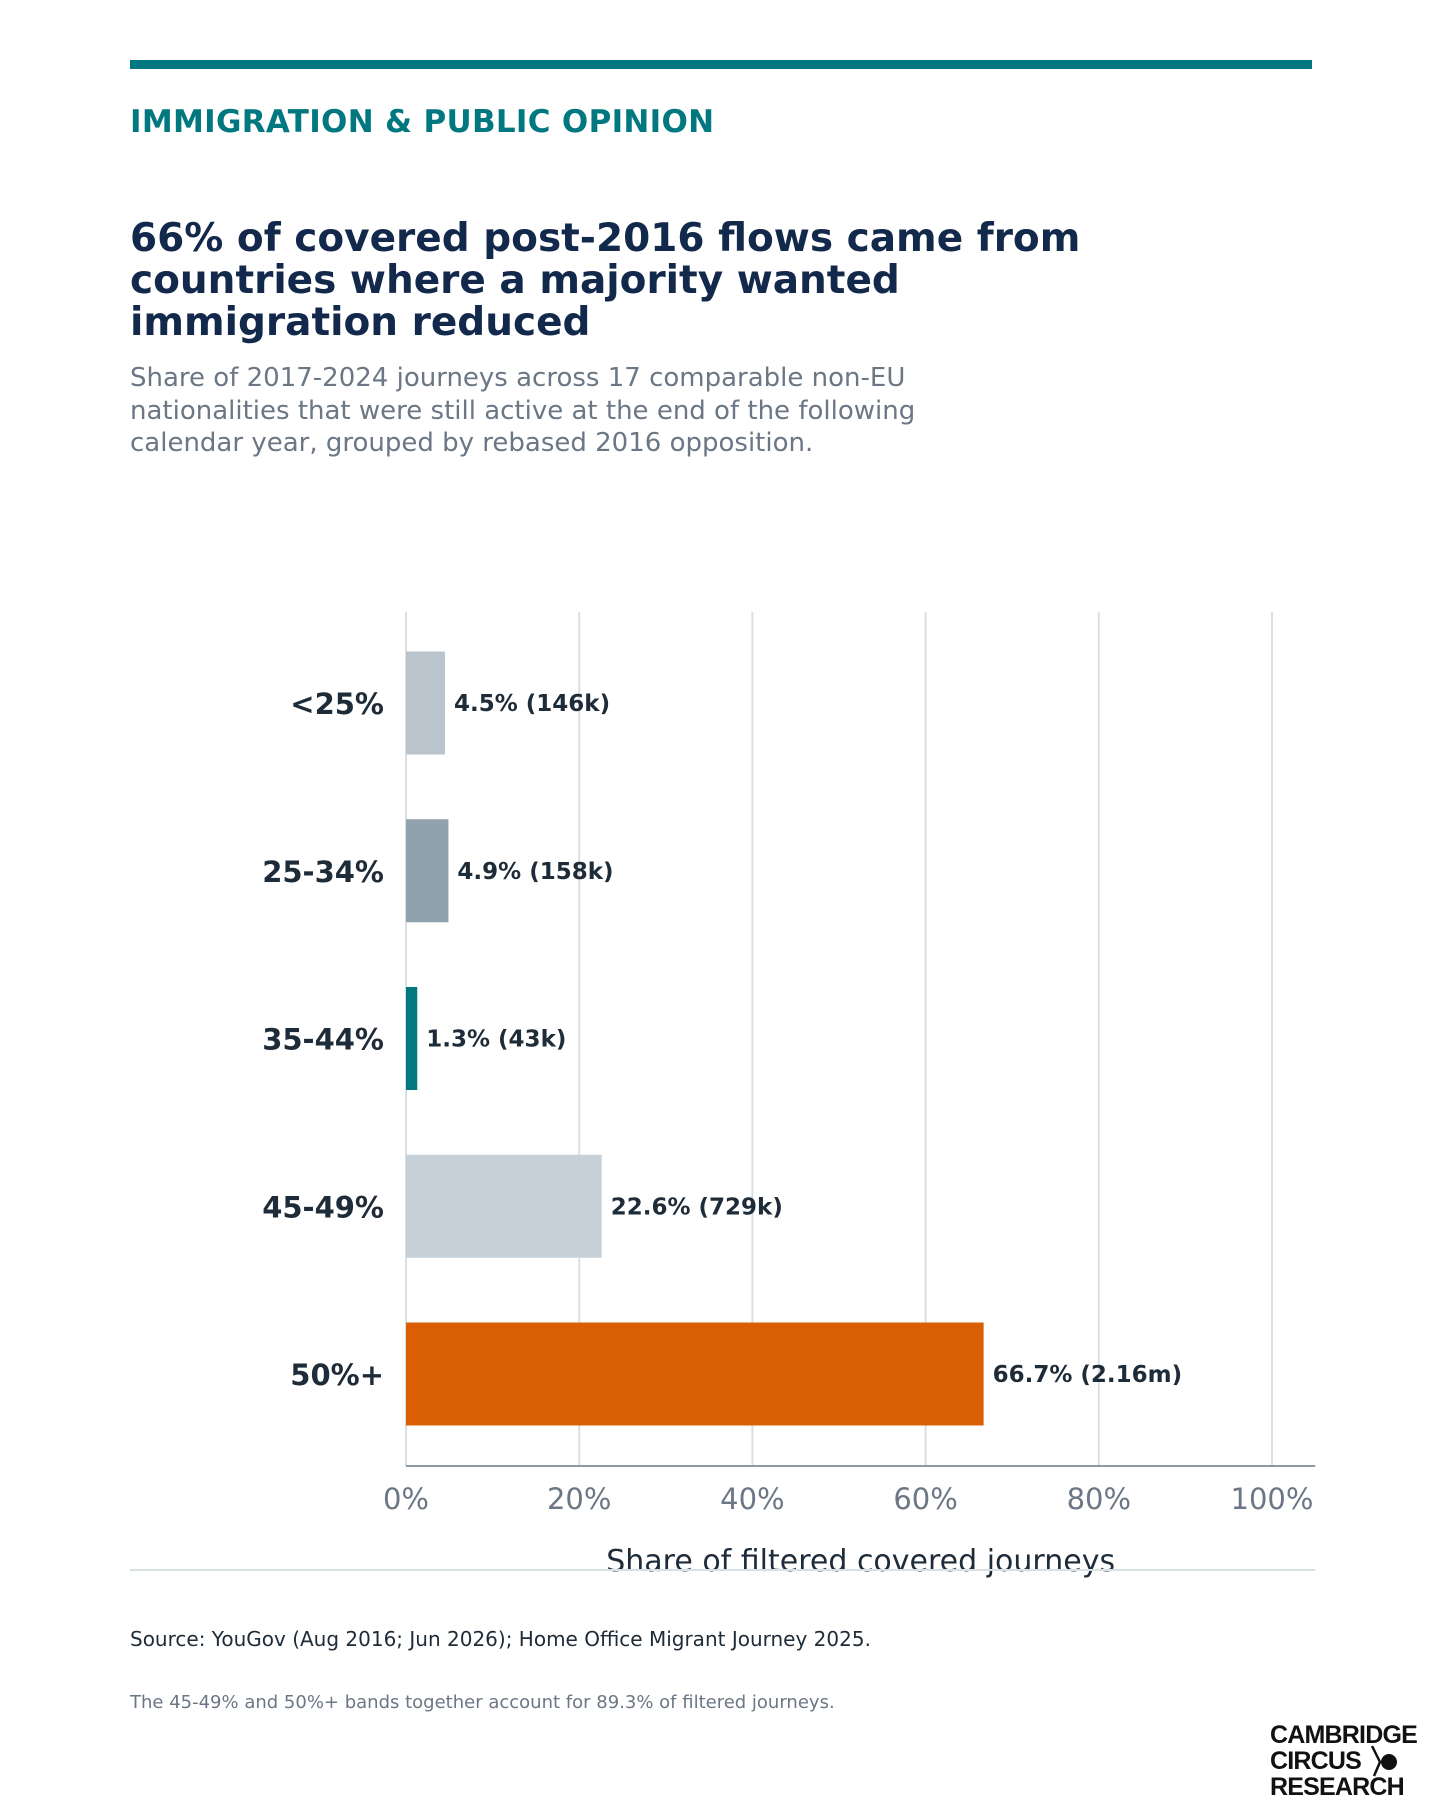 This screenshot has height=1801, width=1440. I want to click on top-accent-rule, so click(721, 64).